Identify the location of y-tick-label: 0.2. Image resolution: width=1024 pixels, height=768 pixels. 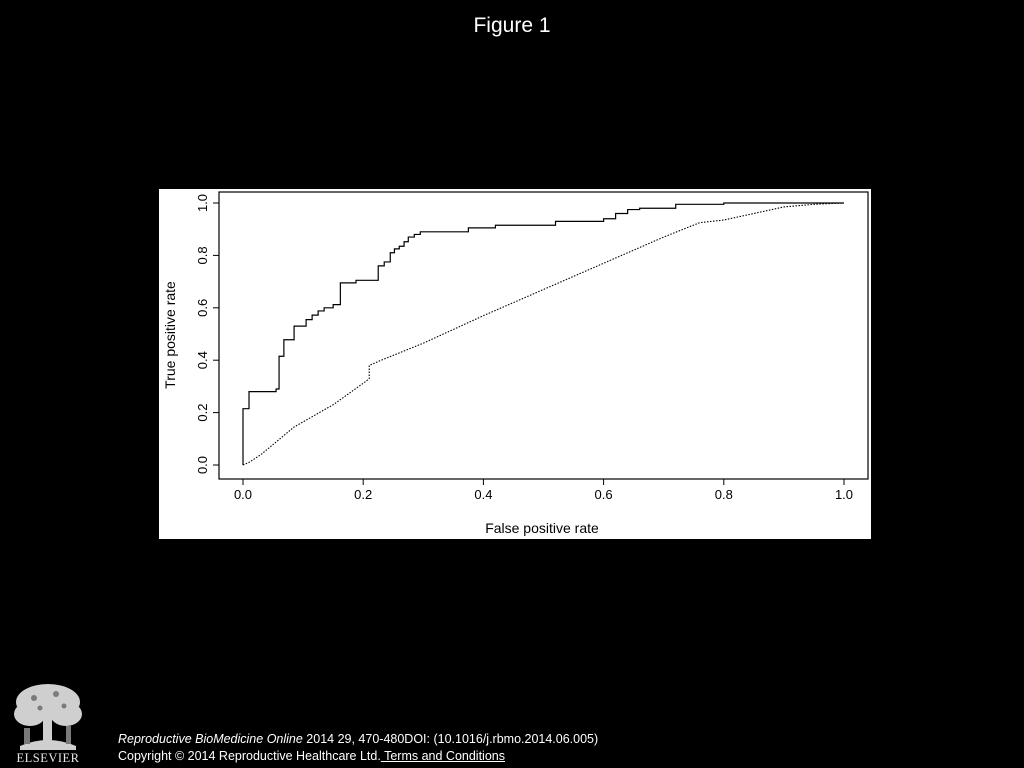
(202, 413).